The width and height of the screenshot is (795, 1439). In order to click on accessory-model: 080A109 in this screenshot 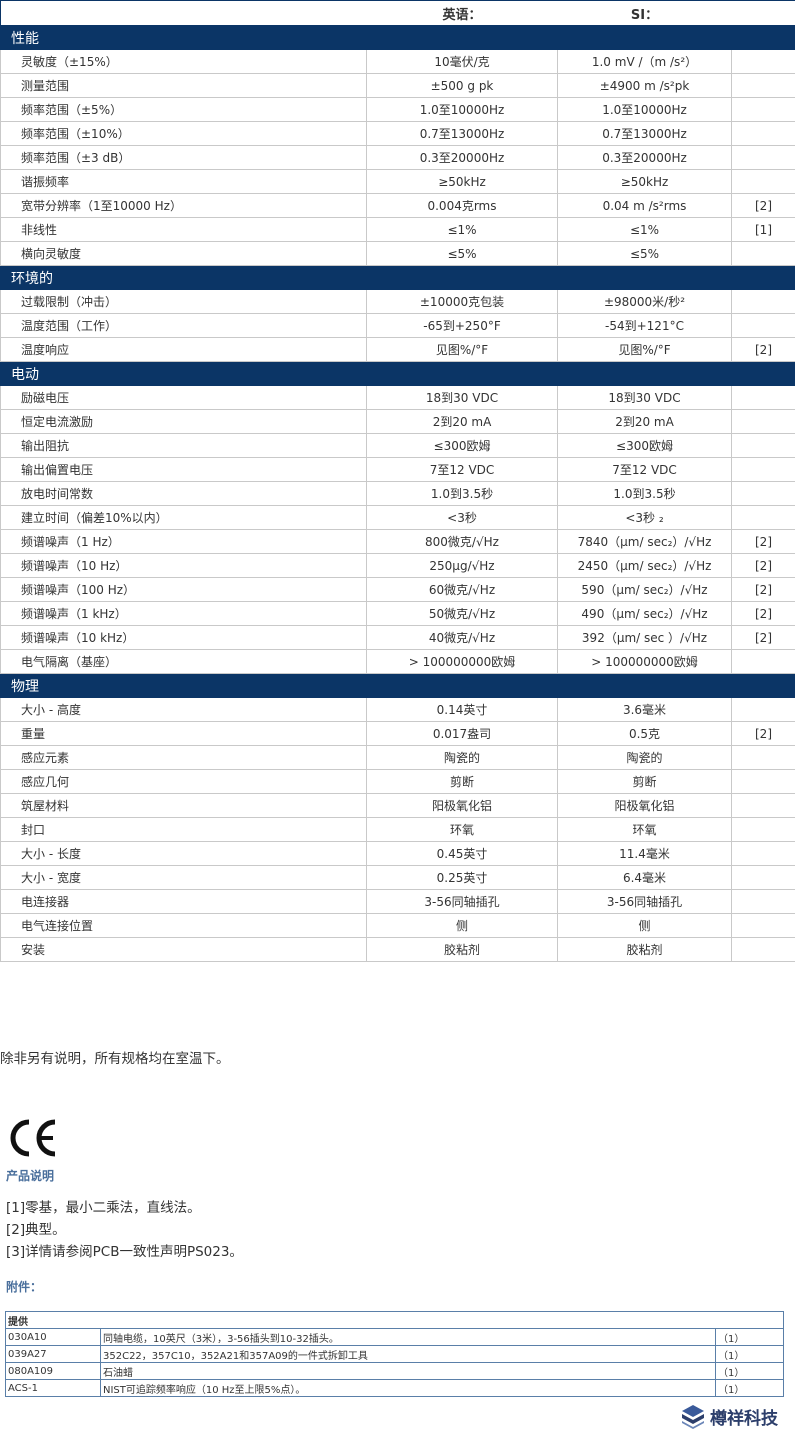, I will do `click(53, 1371)`.